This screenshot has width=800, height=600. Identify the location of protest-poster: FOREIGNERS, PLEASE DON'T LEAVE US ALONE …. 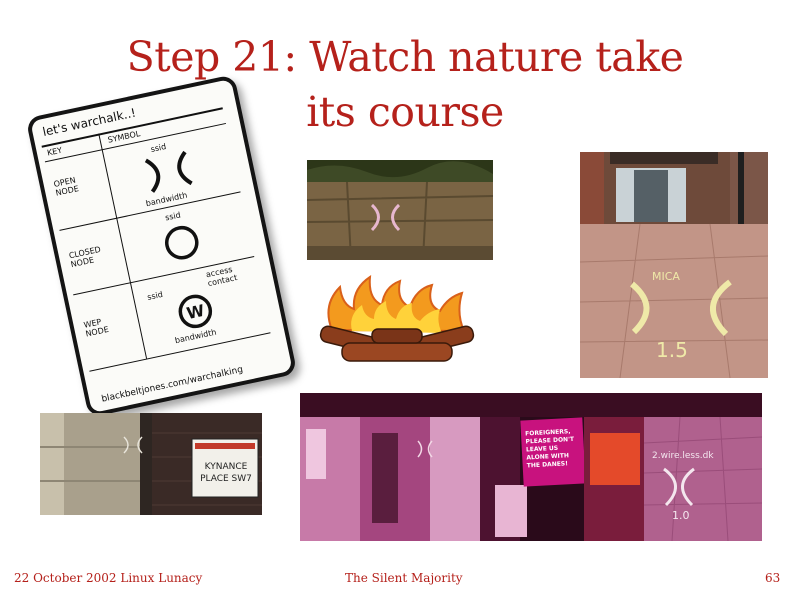
(549, 449).